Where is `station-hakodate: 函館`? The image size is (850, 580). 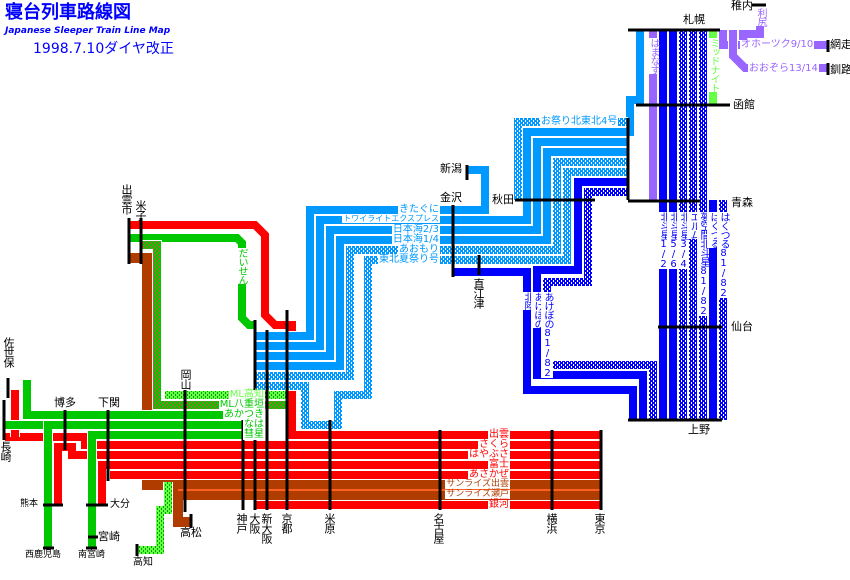 station-hakodate: 函館 is located at coordinates (744, 104).